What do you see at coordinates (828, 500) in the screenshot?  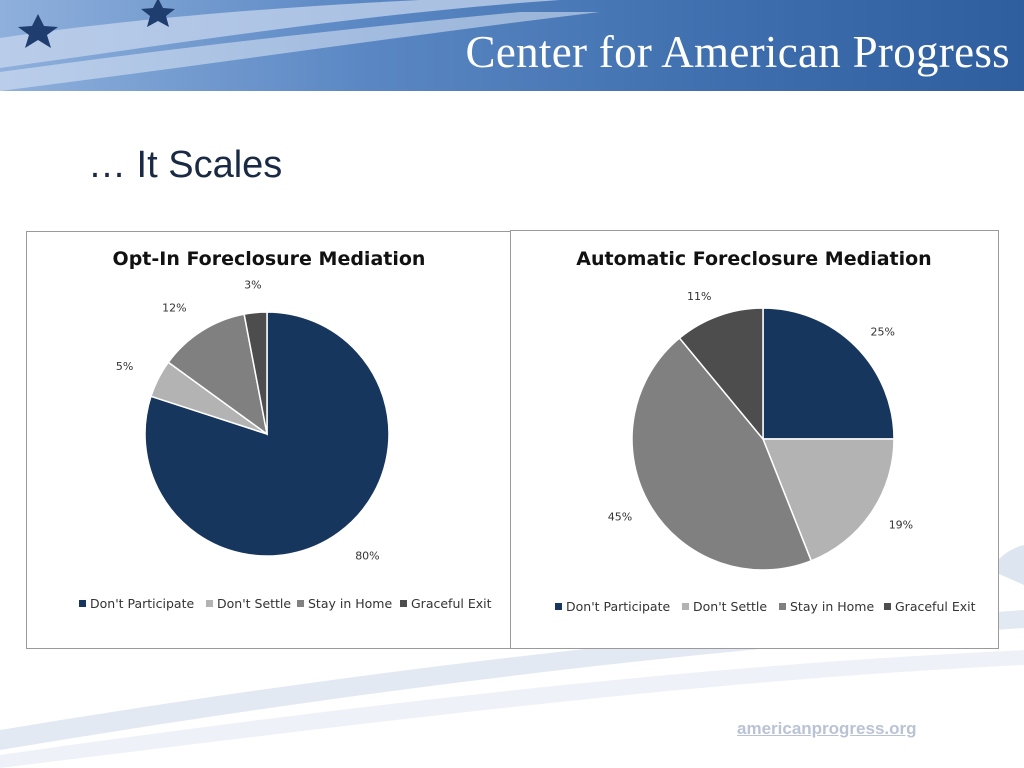 I see `pie-slice-don-t-settle` at bounding box center [828, 500].